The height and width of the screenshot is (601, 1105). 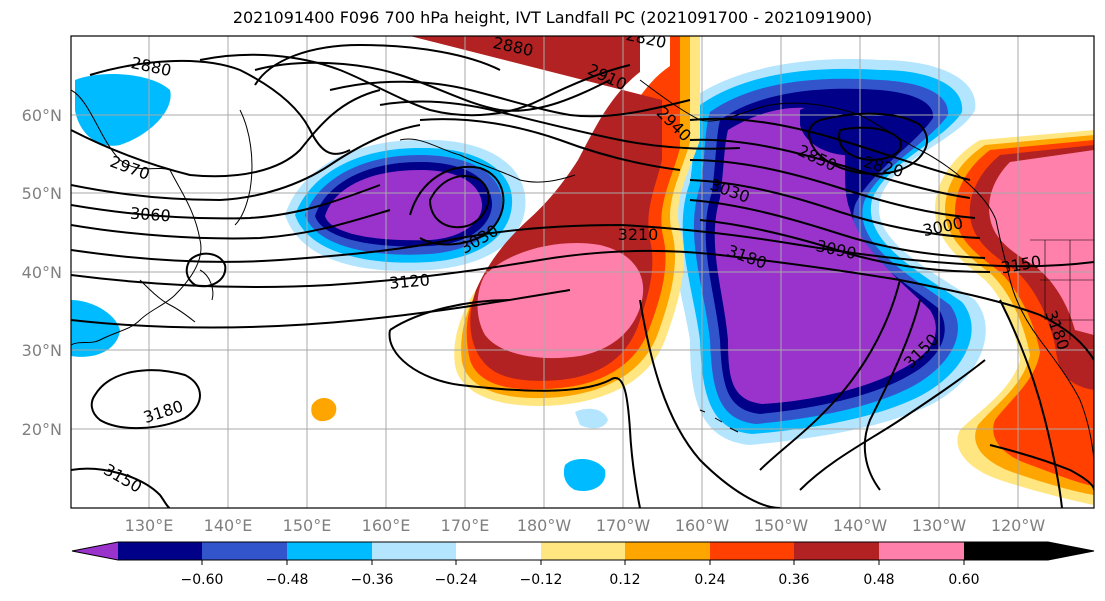 I want to click on lon-label: 150°E, so click(x=307, y=525).